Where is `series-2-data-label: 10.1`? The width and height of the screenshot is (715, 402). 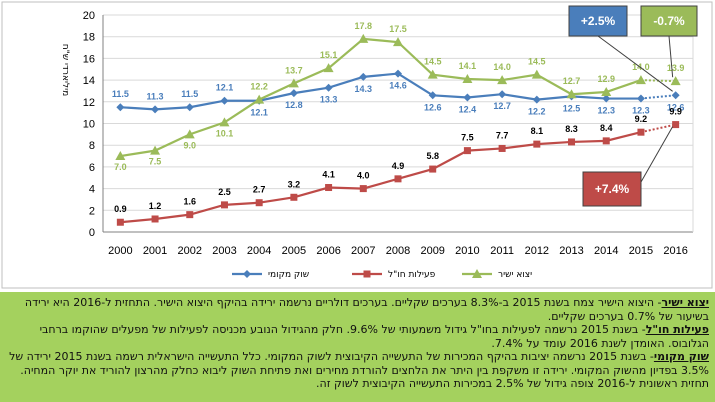 series-2-data-label: 10.1 is located at coordinates (225, 133).